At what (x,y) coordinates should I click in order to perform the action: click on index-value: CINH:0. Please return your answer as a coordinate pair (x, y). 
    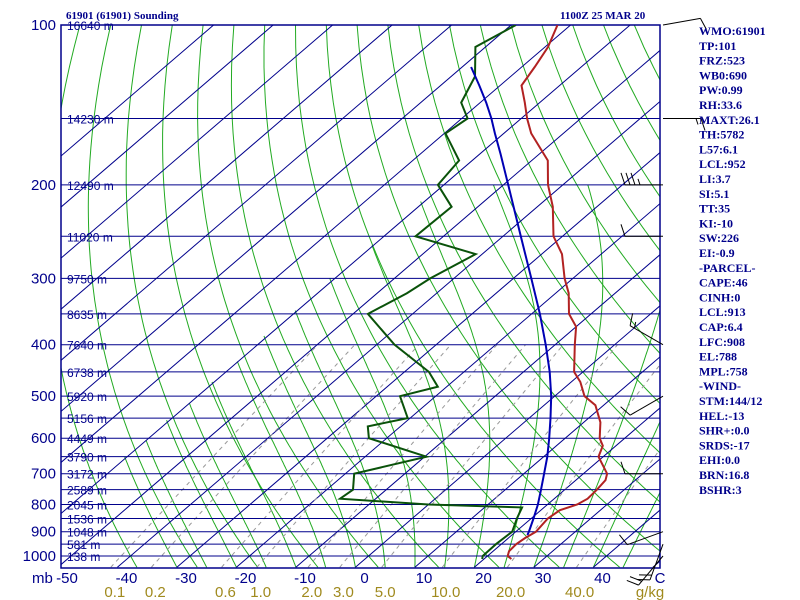
    Looking at the image, I should click on (719, 297).